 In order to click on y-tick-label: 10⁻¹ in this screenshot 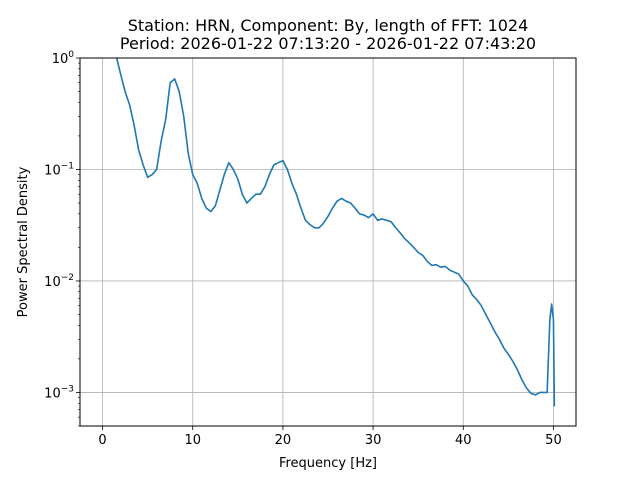, I will do `click(59, 169)`.